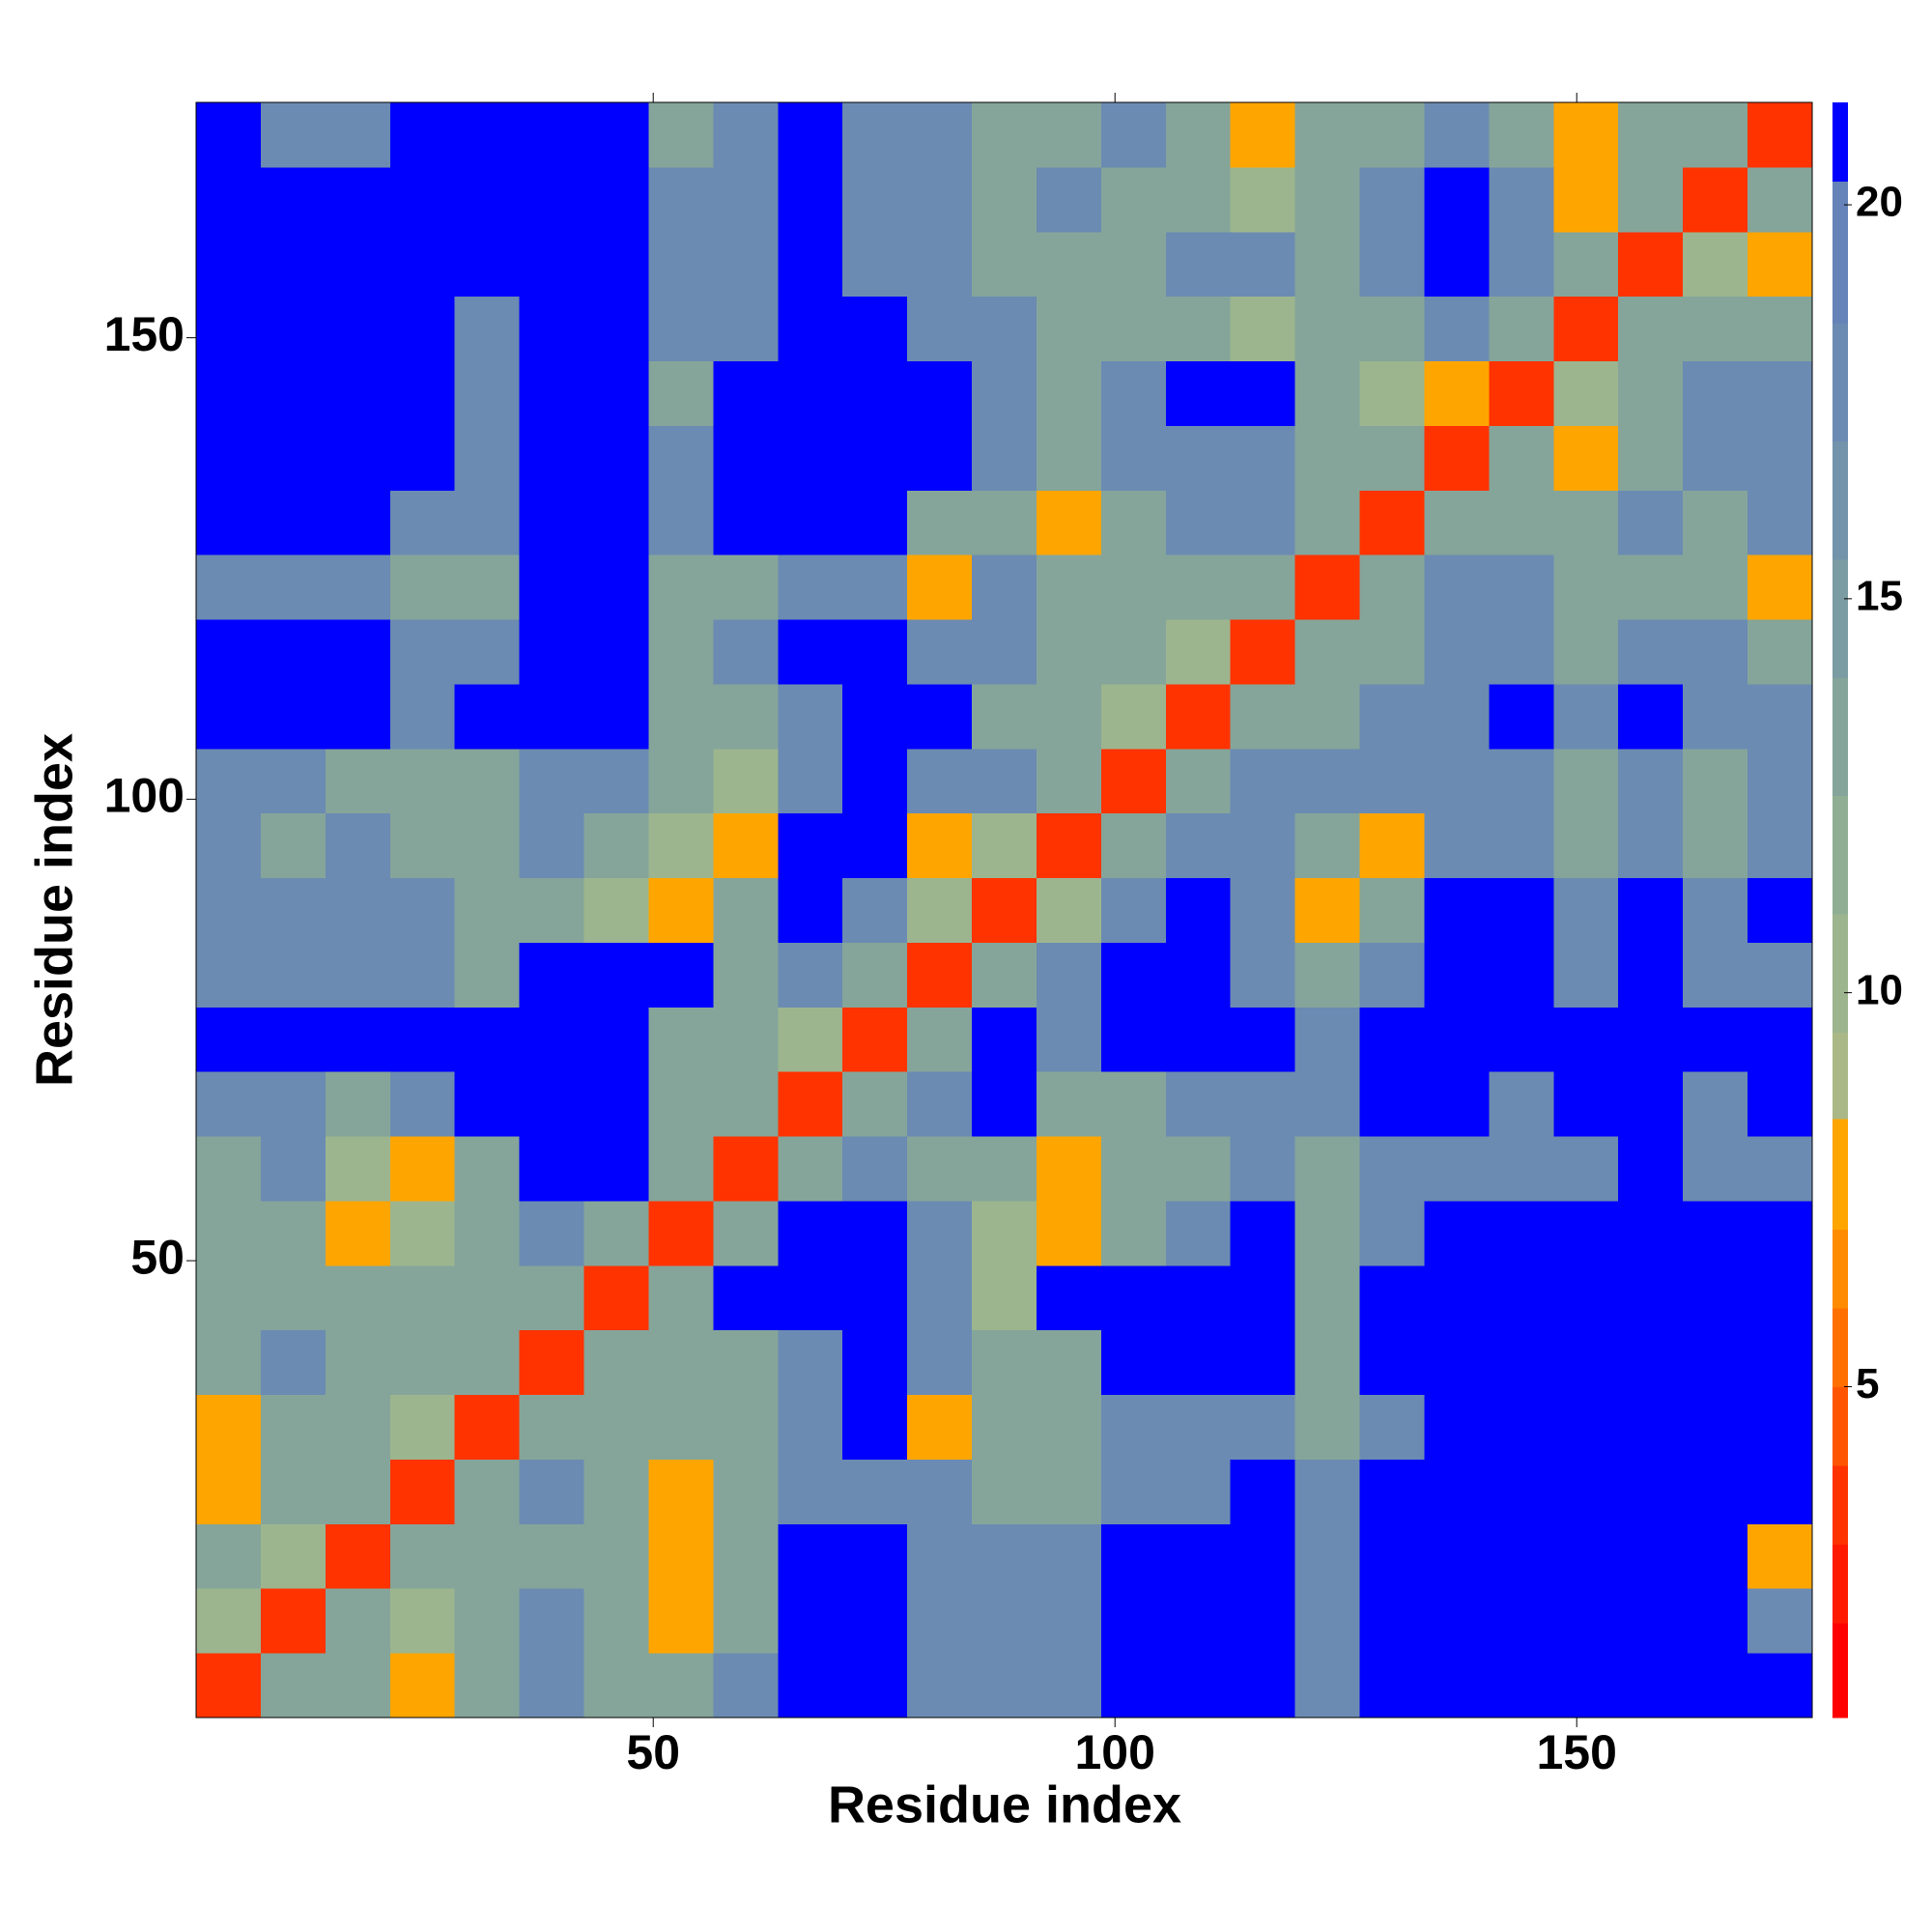  What do you see at coordinates (1115, 1752) in the screenshot?
I see `x-tick-label: 100` at bounding box center [1115, 1752].